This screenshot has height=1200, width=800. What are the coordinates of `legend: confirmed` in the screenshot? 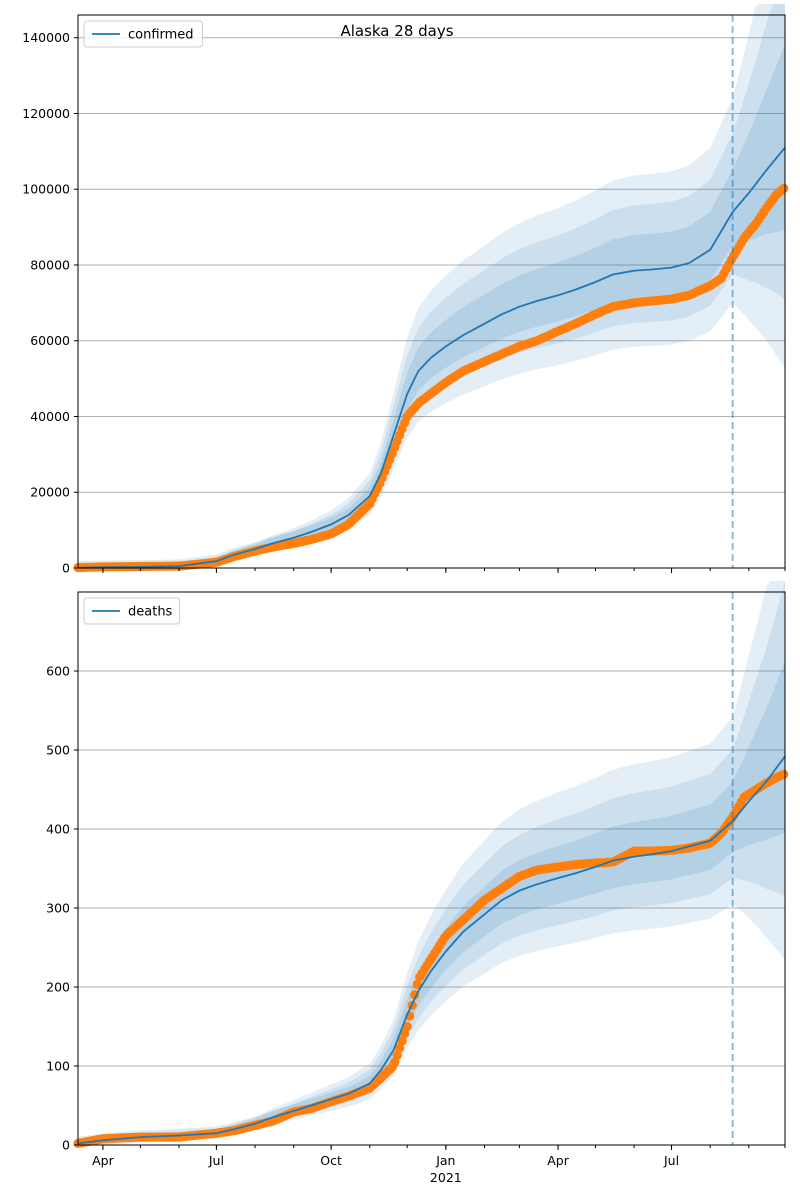 It's located at (143, 34).